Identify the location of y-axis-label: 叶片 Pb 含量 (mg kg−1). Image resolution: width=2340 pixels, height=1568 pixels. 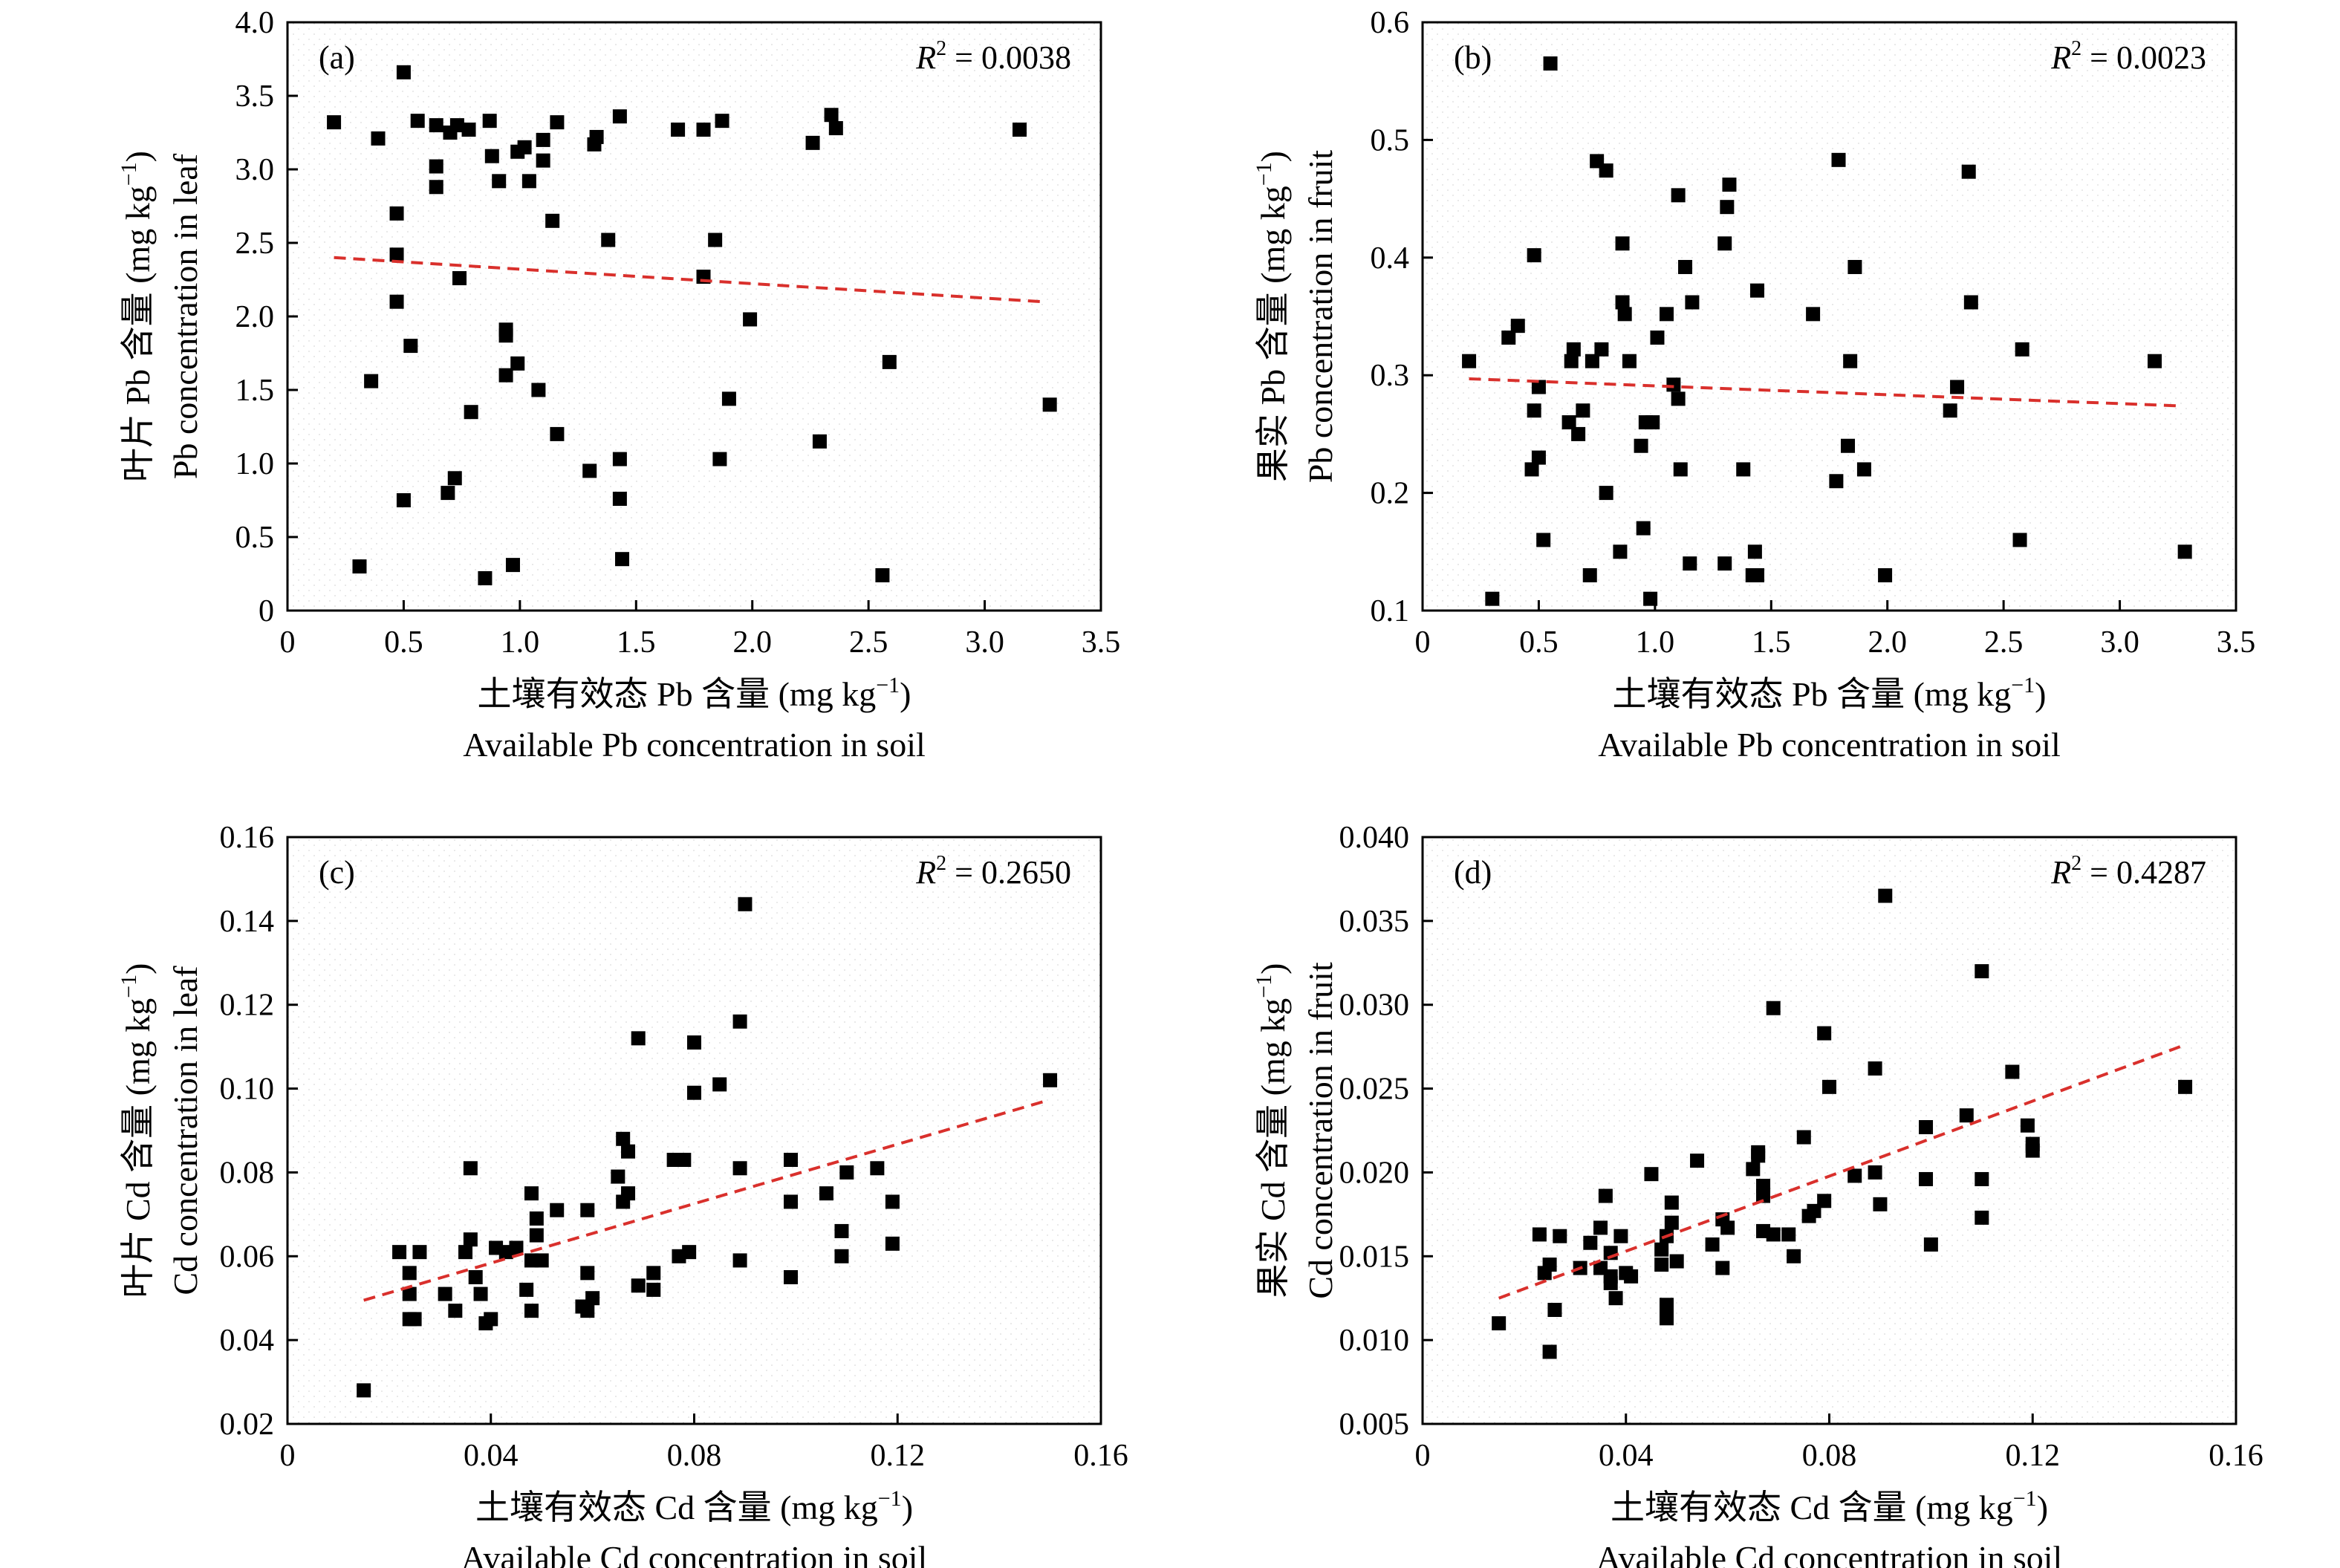
(137, 316).